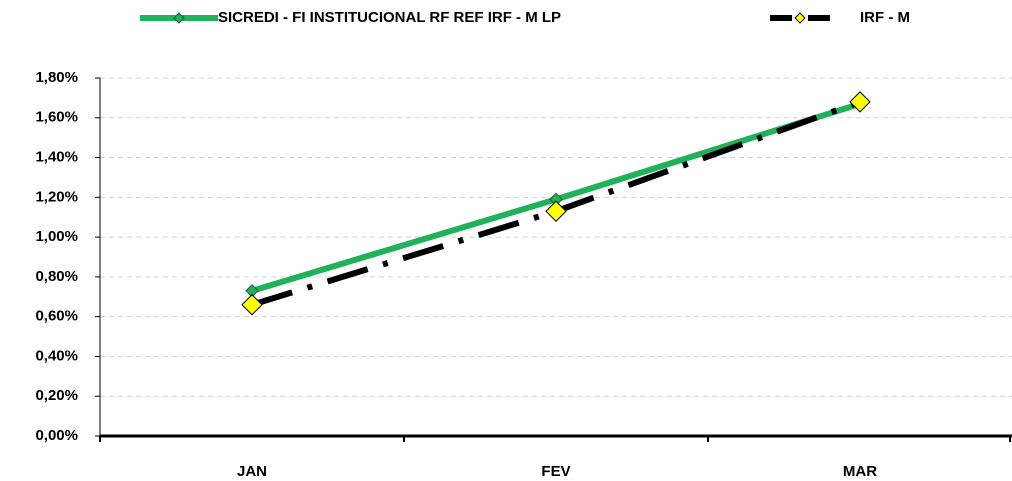  Describe the element at coordinates (56, 196) in the screenshot. I see `y-tick-label: 1,20%` at that location.